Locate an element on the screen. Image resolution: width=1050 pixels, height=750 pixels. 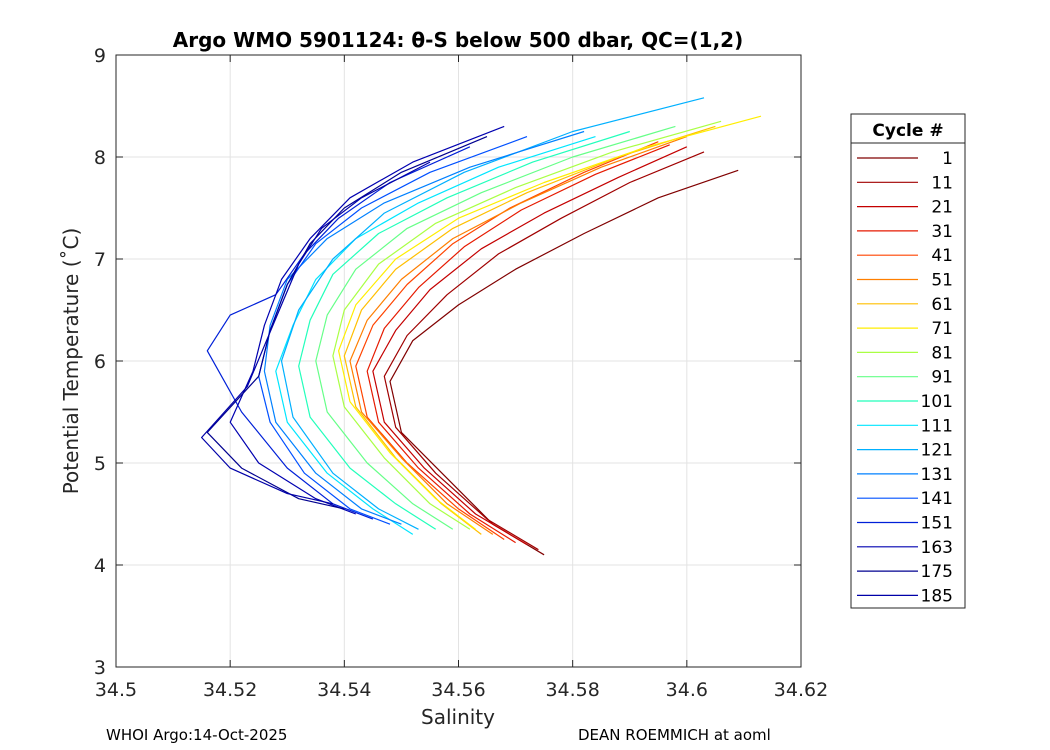
x-tick-label: 34.62 is located at coordinates (801, 690).